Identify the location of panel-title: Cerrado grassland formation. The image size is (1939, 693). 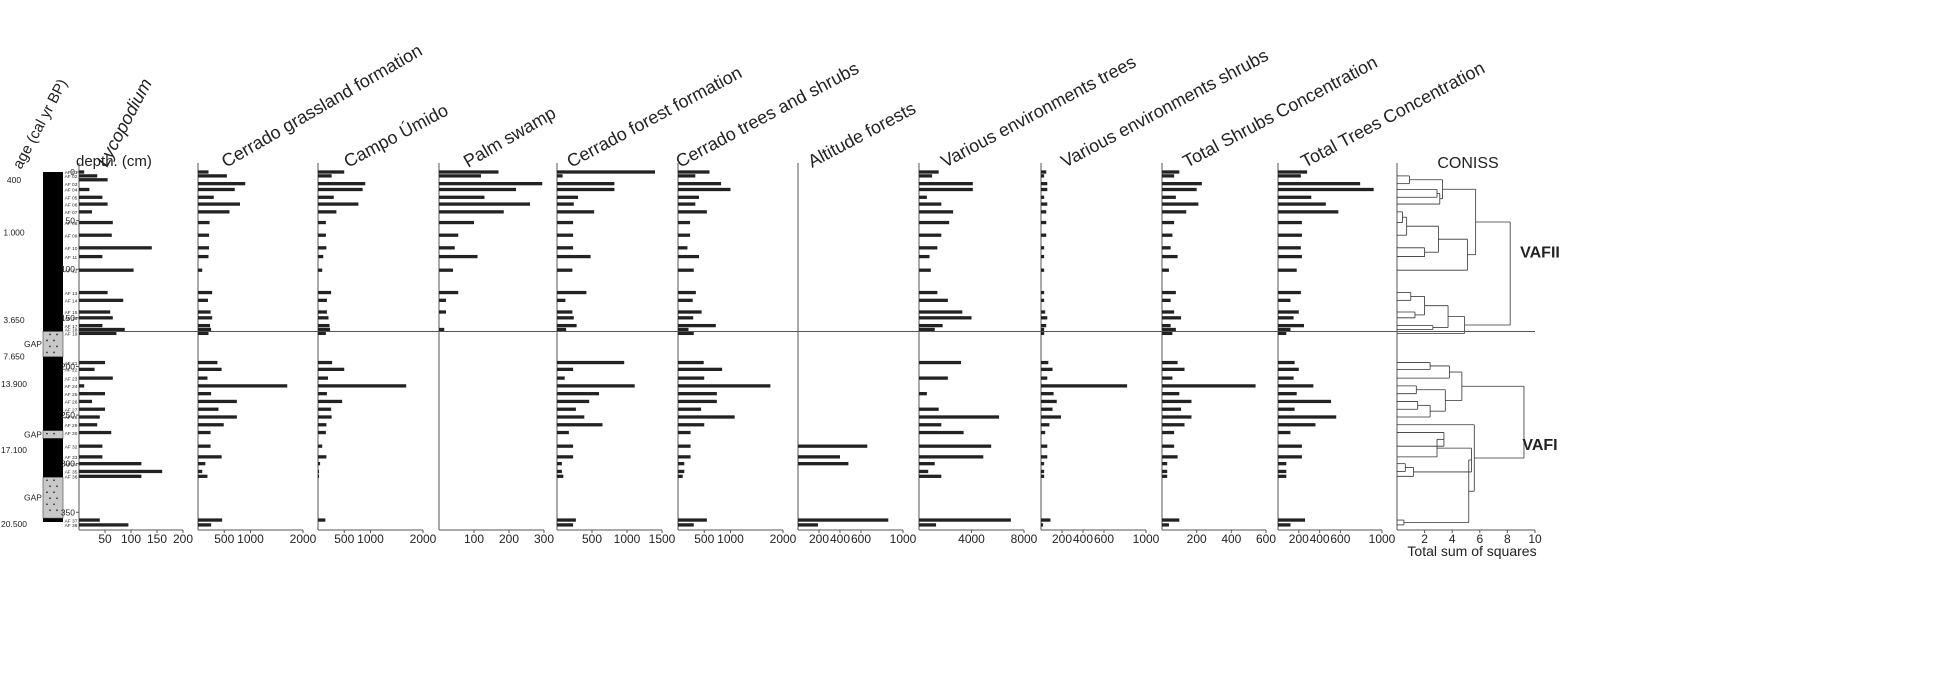
(322, 105).